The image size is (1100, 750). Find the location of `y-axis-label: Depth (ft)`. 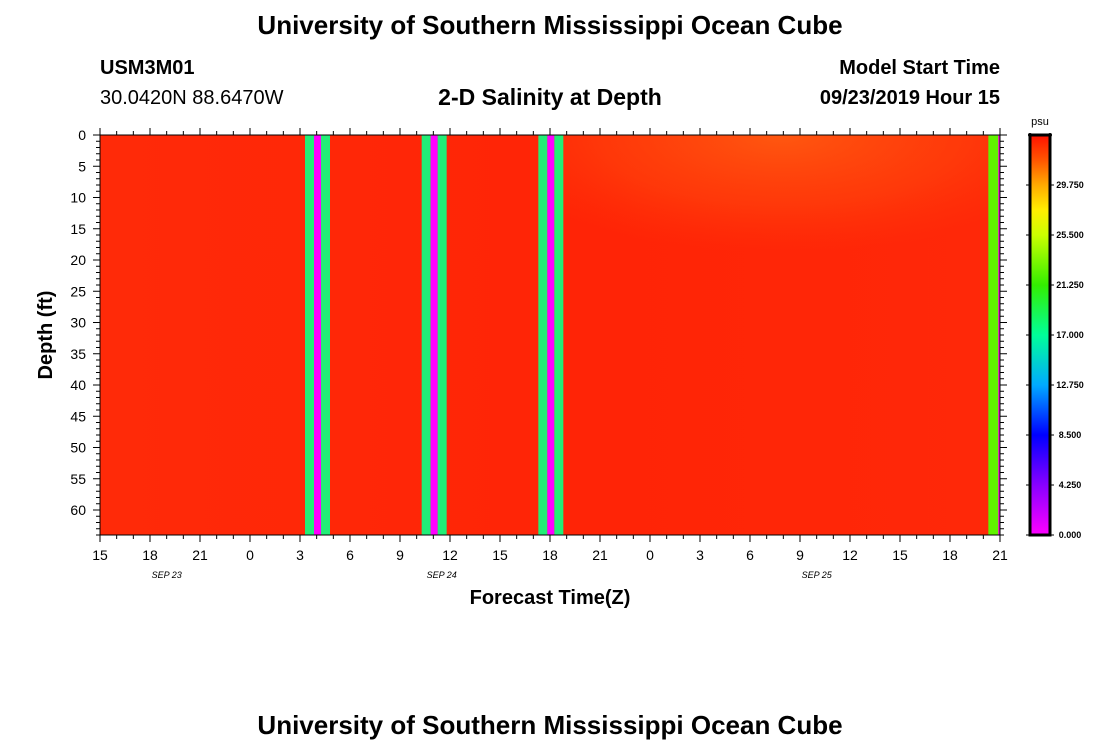

y-axis-label: Depth (ft) is located at coordinates (46, 335).